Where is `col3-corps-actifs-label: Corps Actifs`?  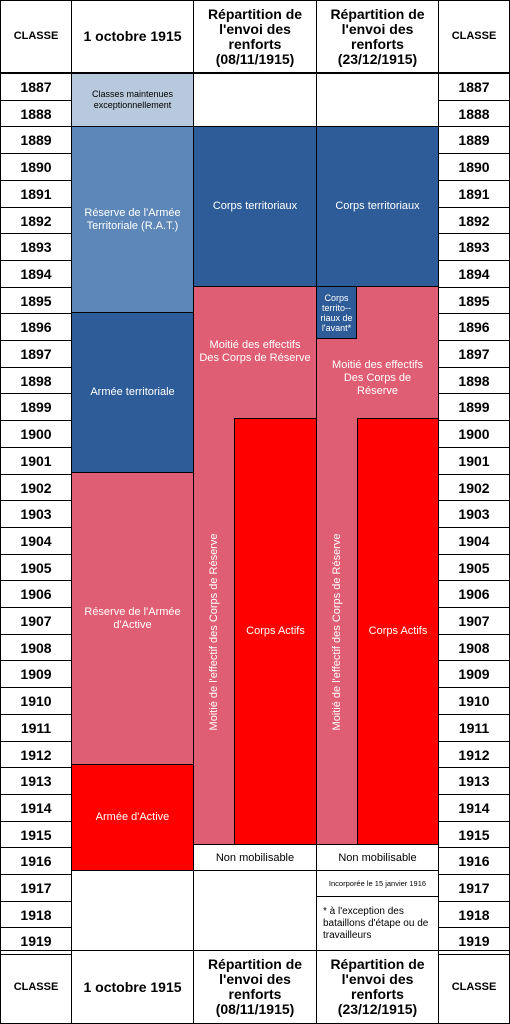 col3-corps-actifs-label: Corps Actifs is located at coordinates (398, 631).